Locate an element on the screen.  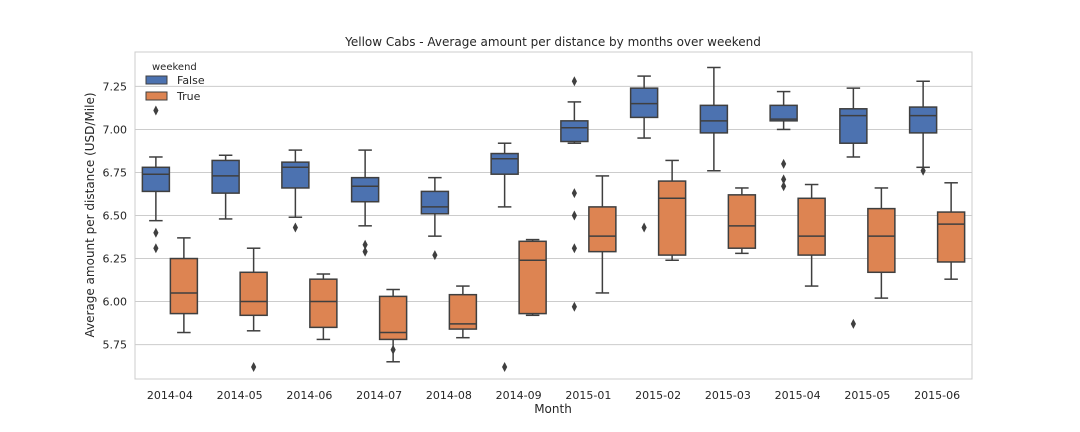
x-tick-label: 2015-06 is located at coordinates (937, 395).